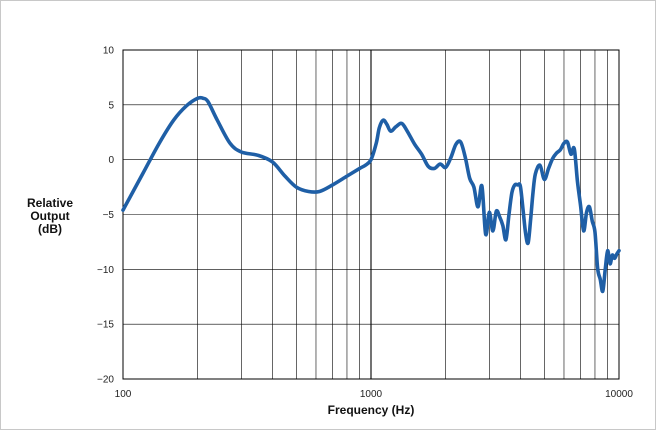  What do you see at coordinates (123, 394) in the screenshot?
I see `x-tick-label: 100` at bounding box center [123, 394].